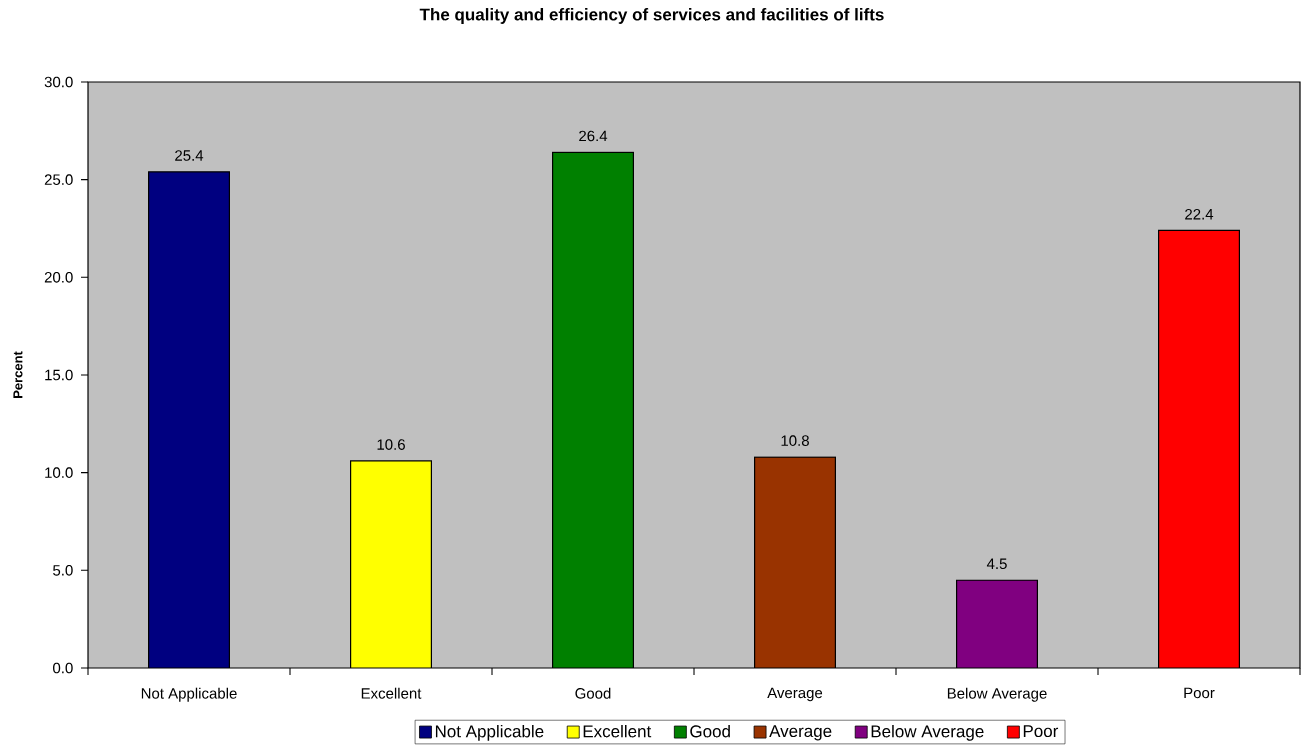  Describe the element at coordinates (795, 694) in the screenshot. I see `x-tick-label: Average` at that location.